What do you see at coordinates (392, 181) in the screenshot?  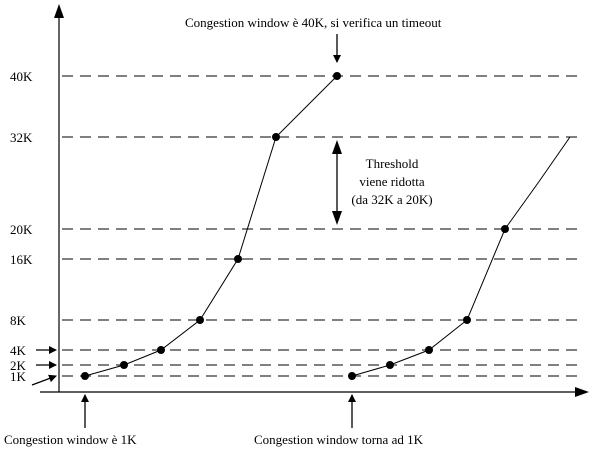 I see `threshold-label-2: viene ridotta` at bounding box center [392, 181].